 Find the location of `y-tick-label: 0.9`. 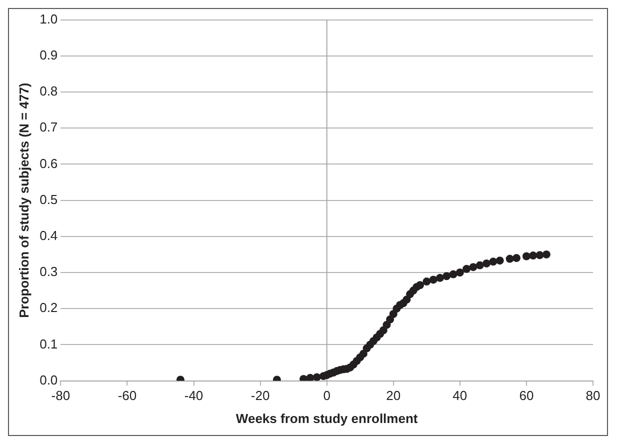

y-tick-label: 0.9 is located at coordinates (49, 54).